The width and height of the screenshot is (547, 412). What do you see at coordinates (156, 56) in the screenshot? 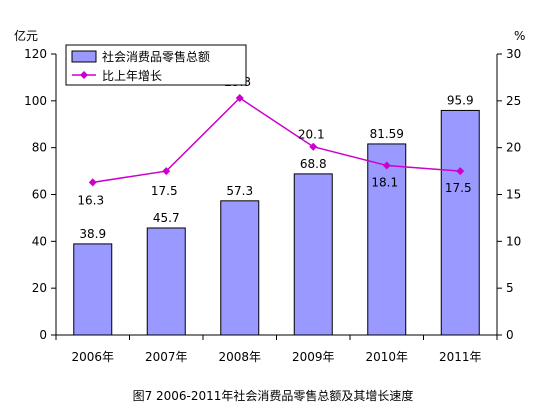
I see `legend-bar-label: 社会消费品零售总额` at bounding box center [156, 56].